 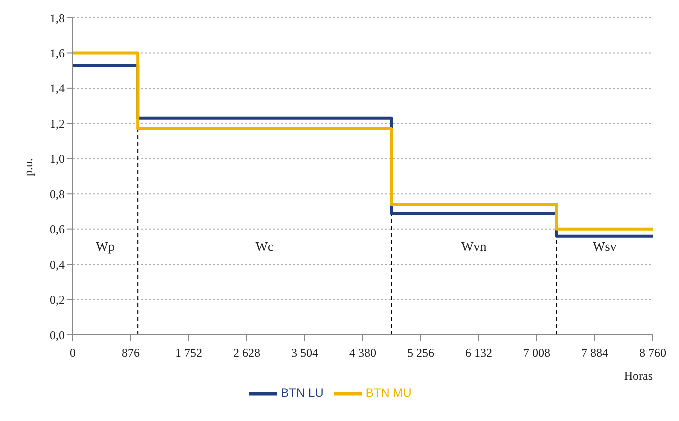 What do you see at coordinates (57, 300) in the screenshot?
I see `y-tick-label: 0,2` at bounding box center [57, 300].